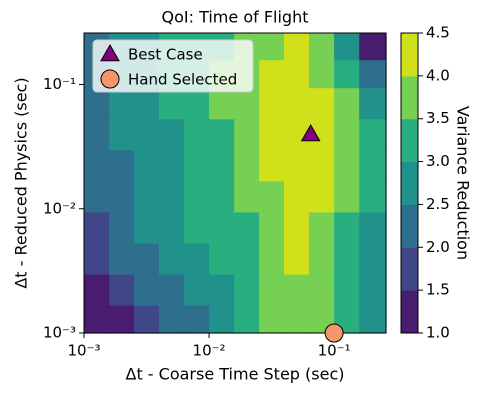 This screenshot has width=482, height=402. Describe the element at coordinates (334, 351) in the screenshot. I see `x-tick-label: 10⁻¹` at that location.